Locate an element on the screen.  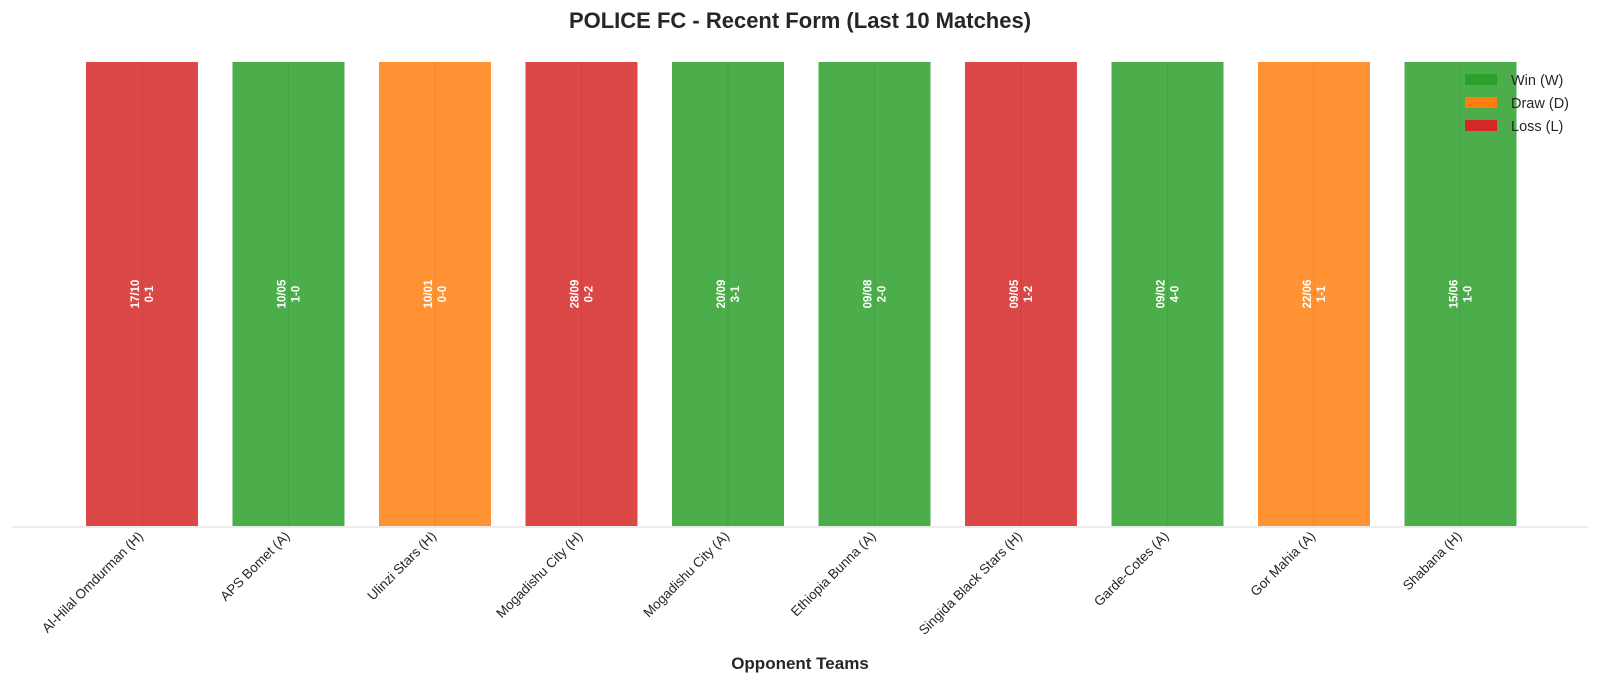
bar-label-score: 0-2 is located at coordinates (590, 294).